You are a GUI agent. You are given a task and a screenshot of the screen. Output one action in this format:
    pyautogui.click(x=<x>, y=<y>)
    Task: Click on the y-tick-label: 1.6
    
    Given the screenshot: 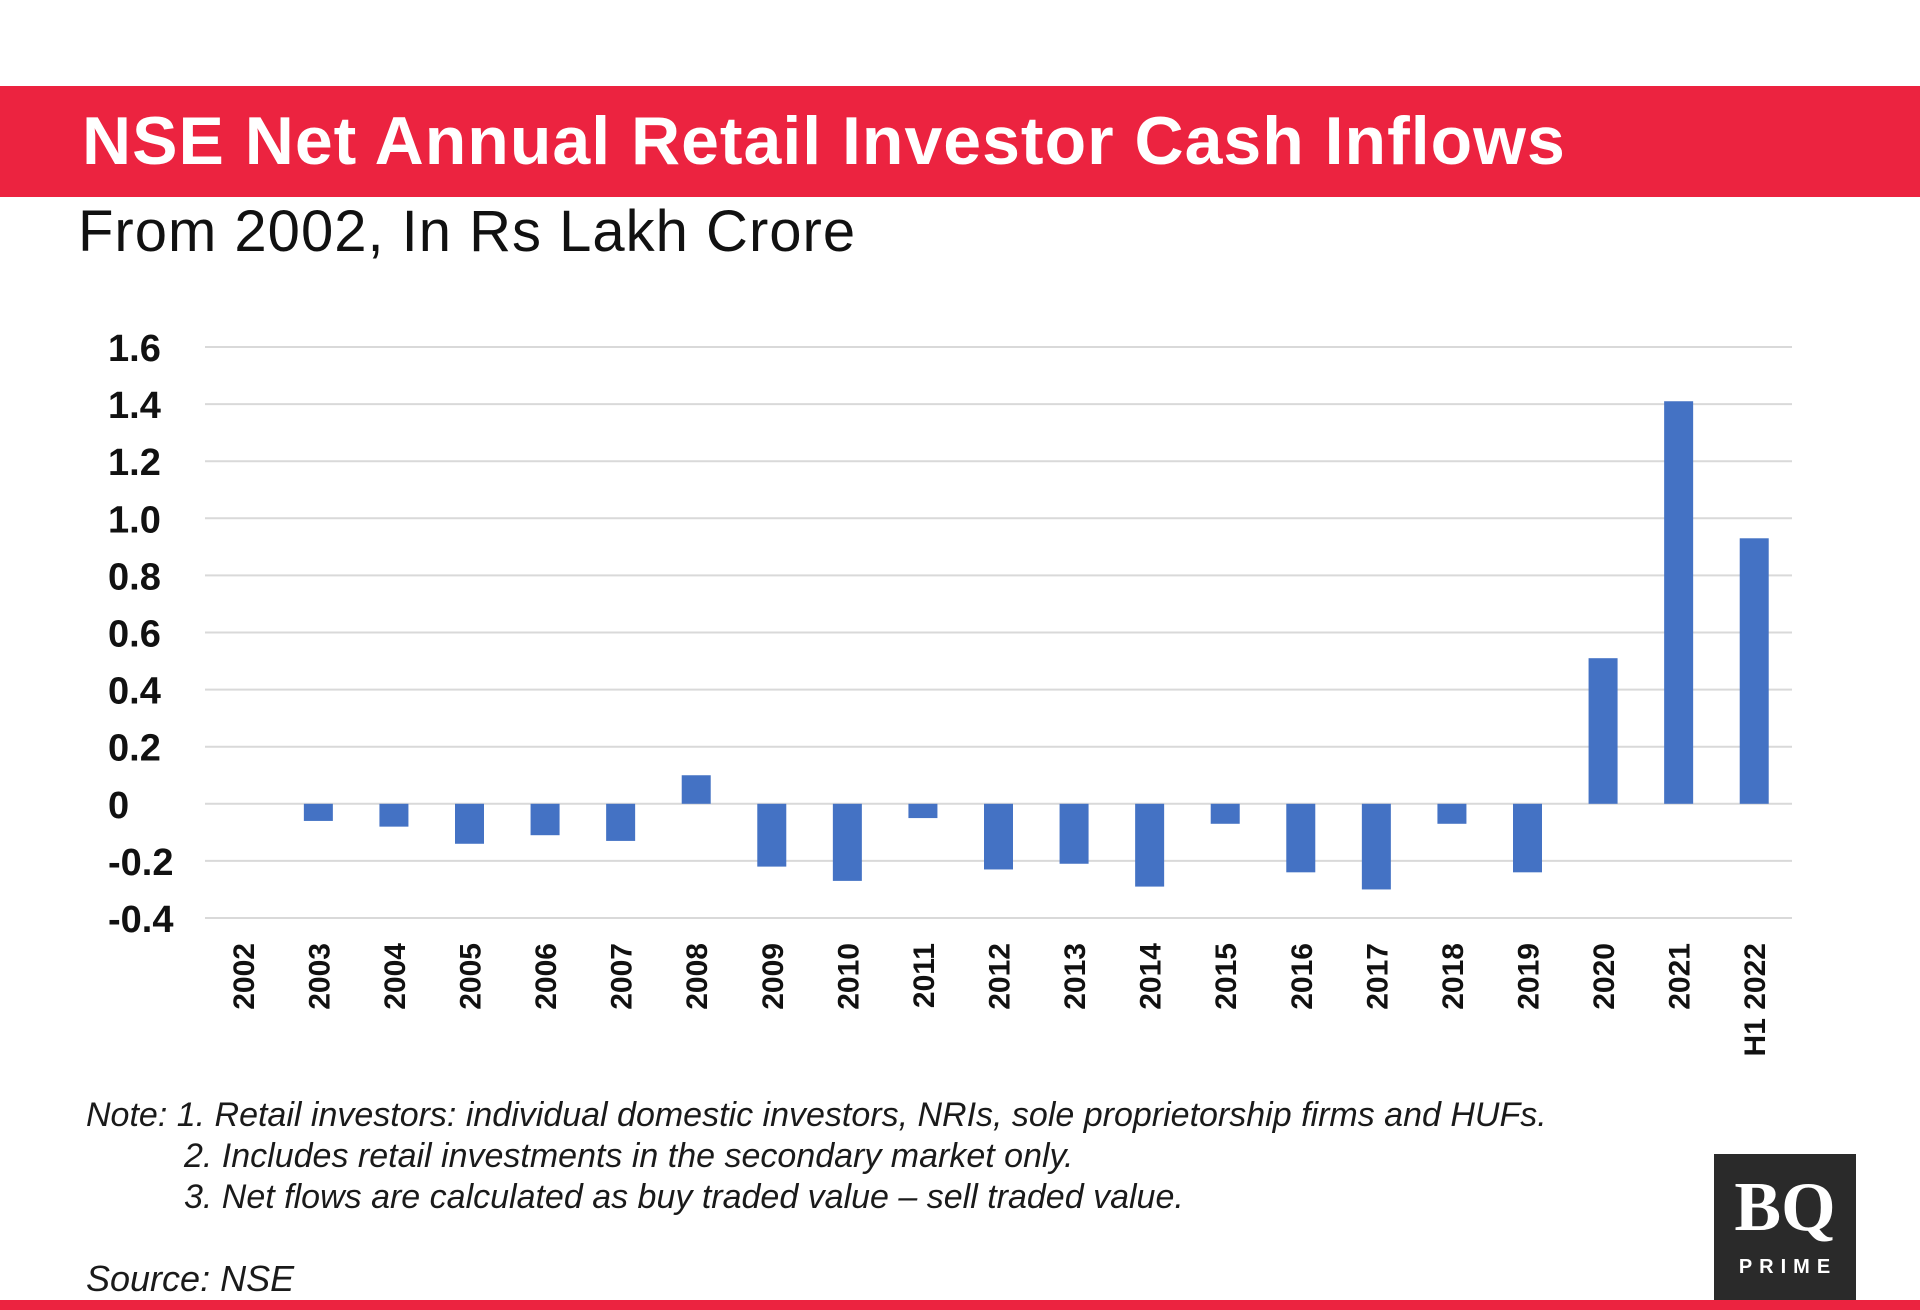 What is the action you would take?
    pyautogui.click(x=134, y=349)
    